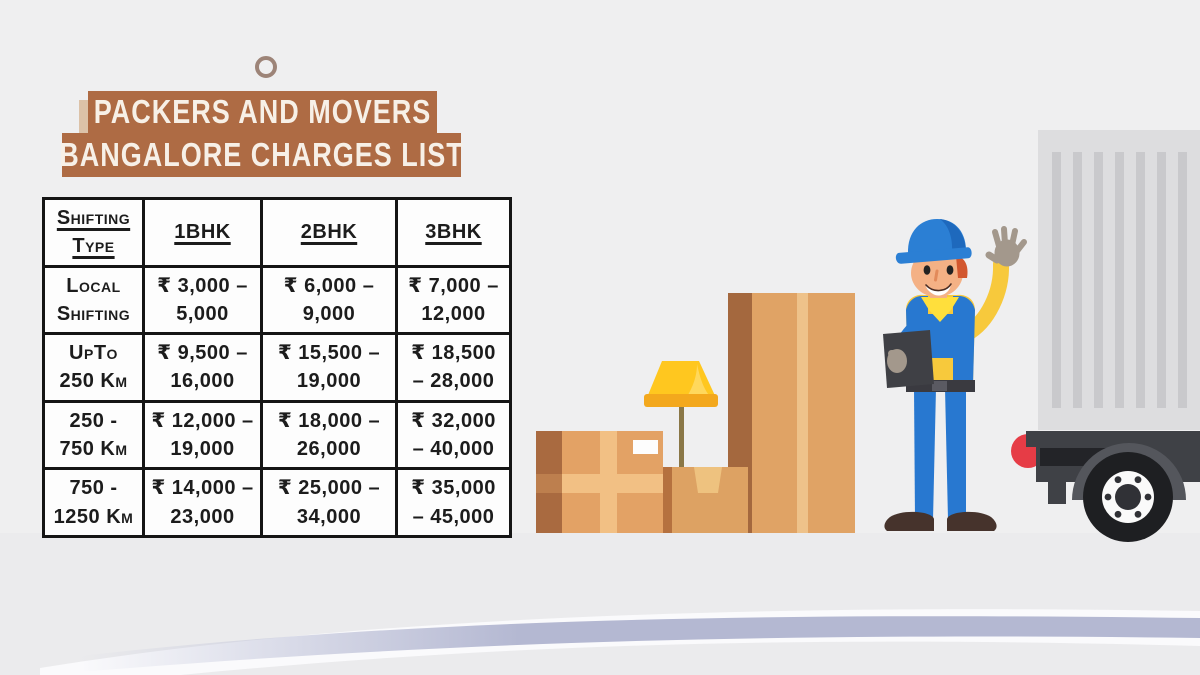 This screenshot has width=1200, height=675. What do you see at coordinates (1128, 497) in the screenshot?
I see `wheel-icon` at bounding box center [1128, 497].